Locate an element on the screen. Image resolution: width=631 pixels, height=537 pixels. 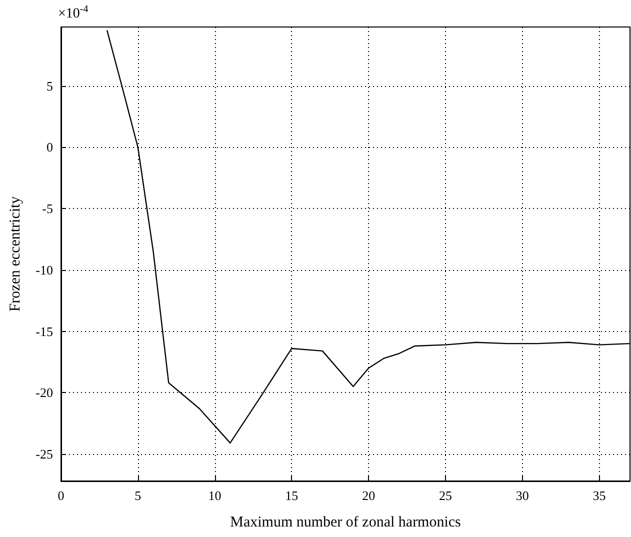
x-tick-label: 0 is located at coordinates (61, 495).